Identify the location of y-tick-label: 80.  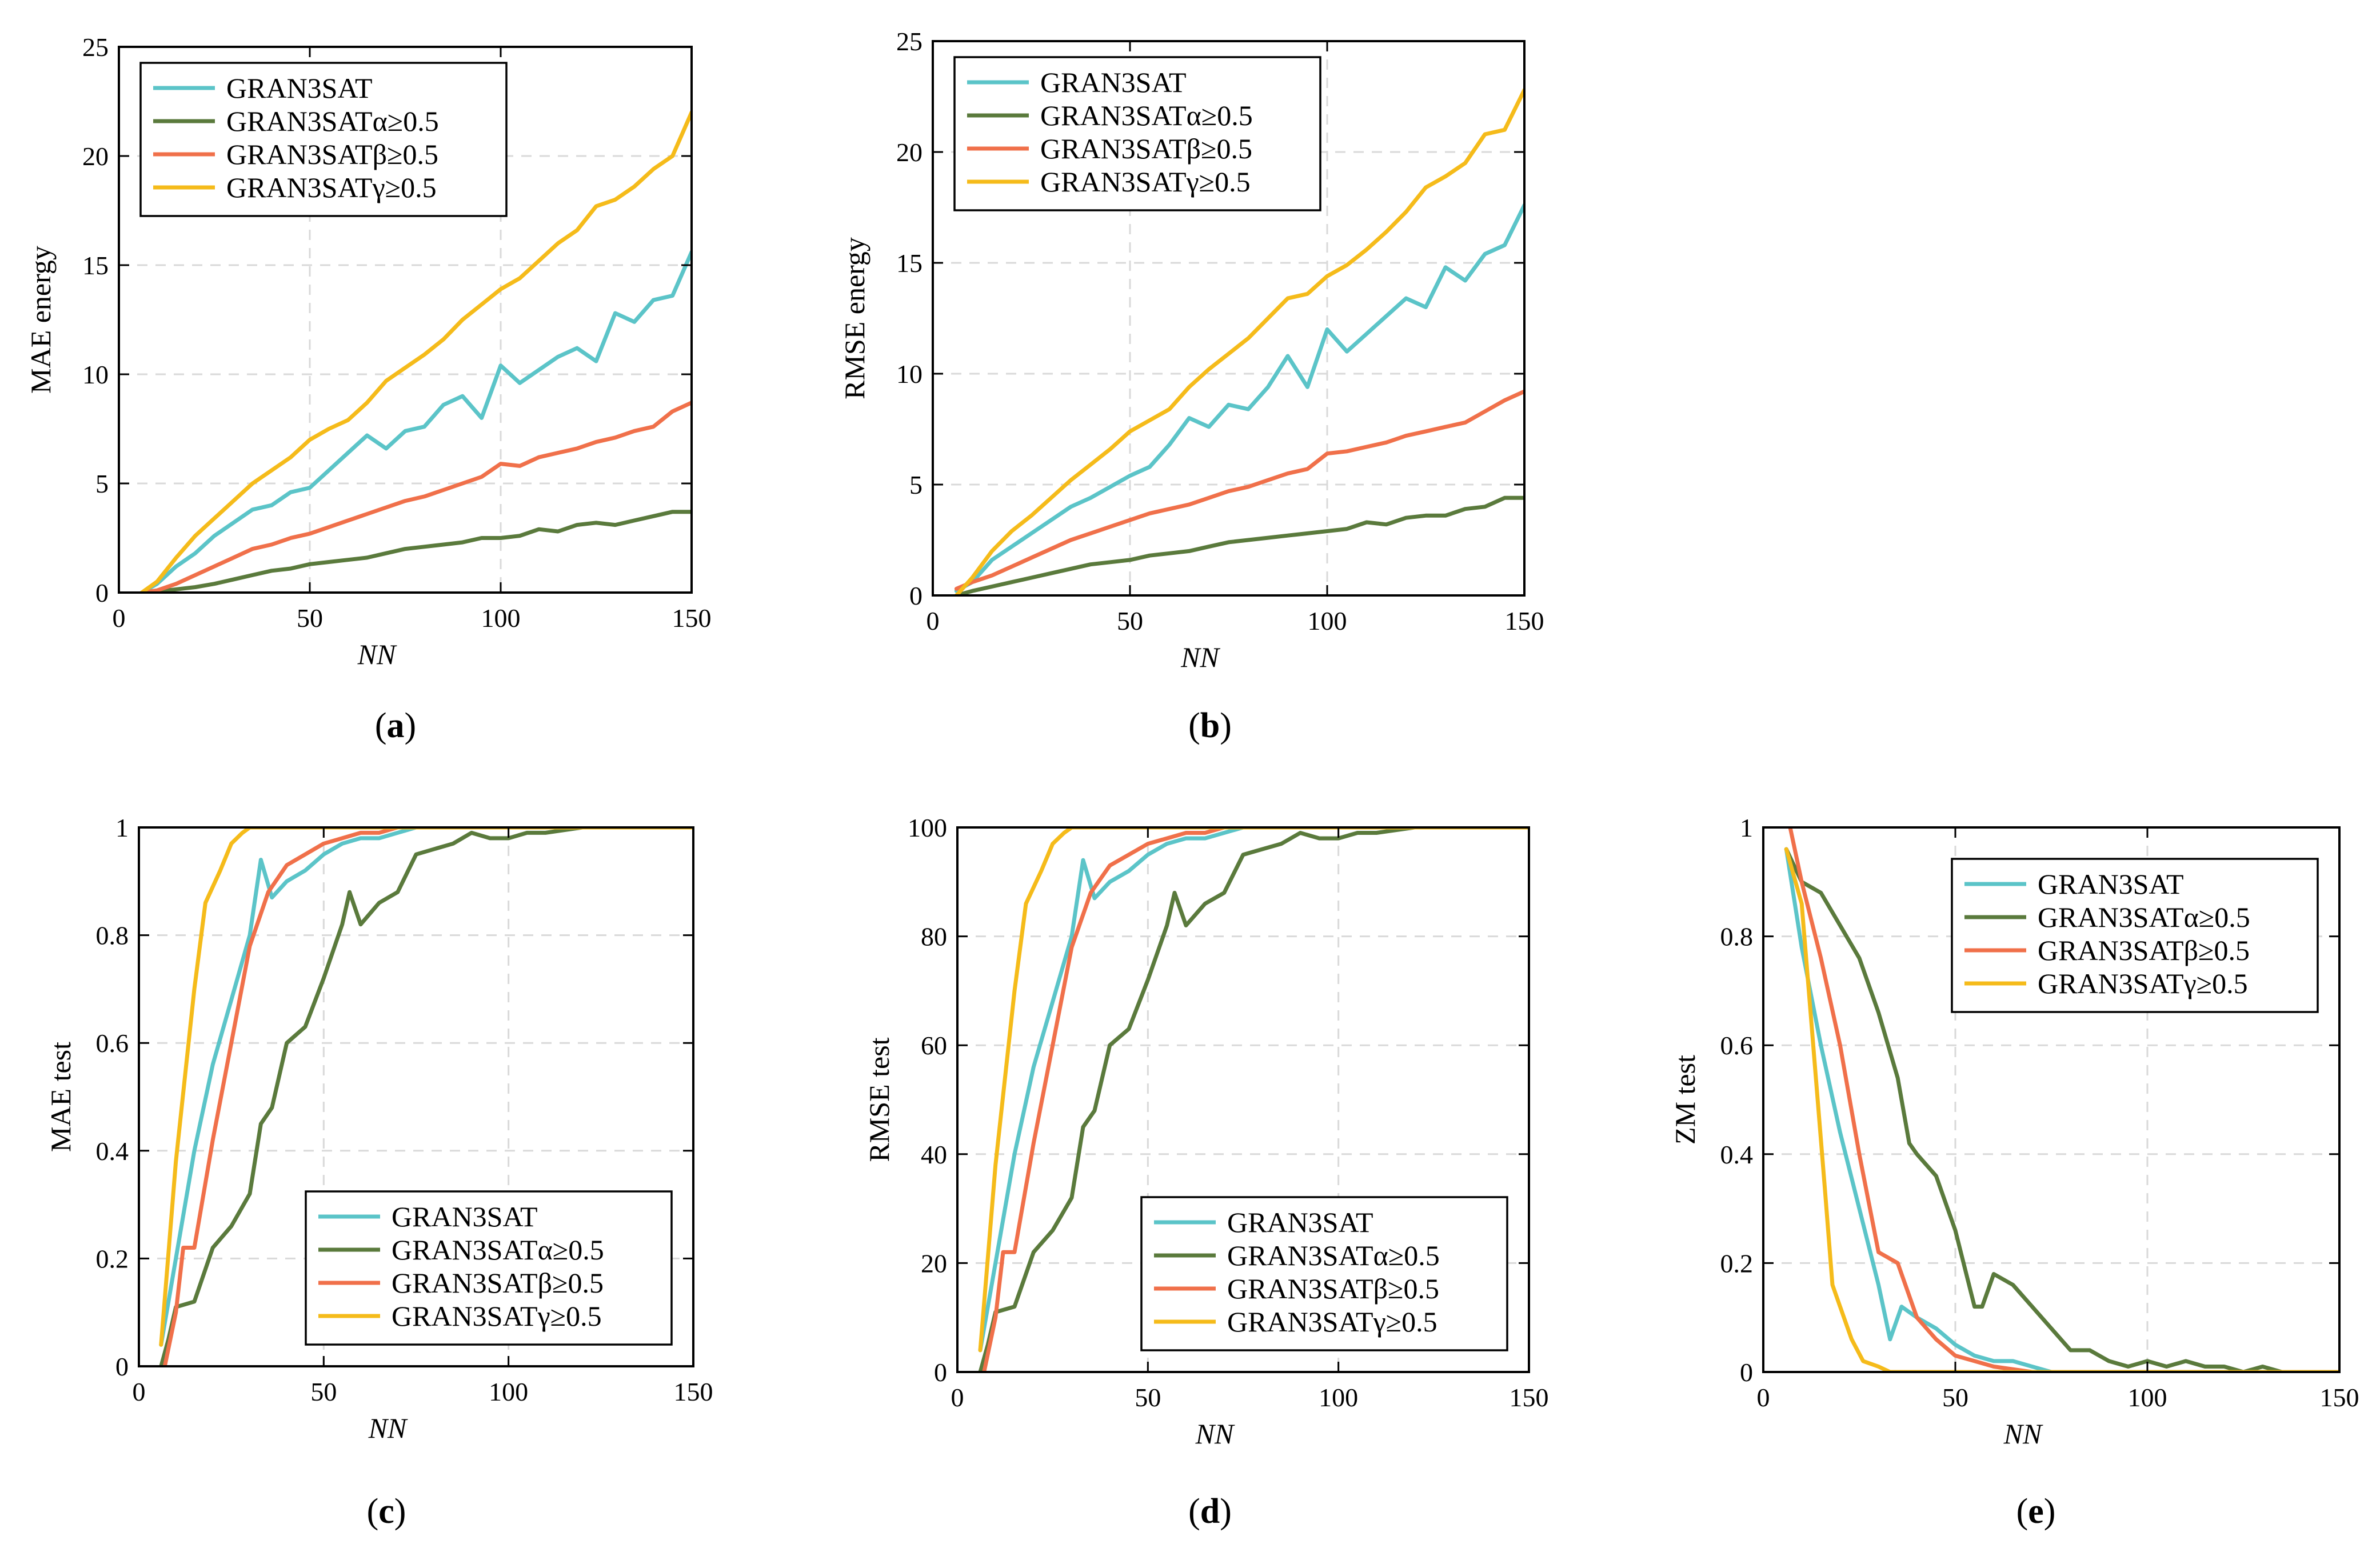
(934, 936).